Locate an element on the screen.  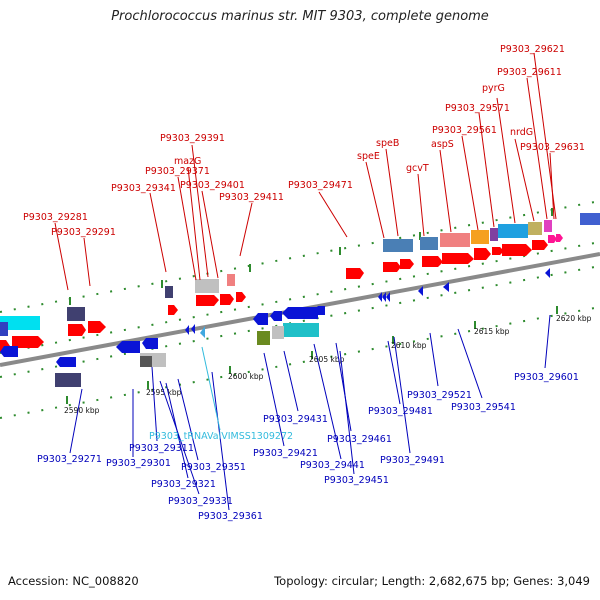
forward-genes-pink is located at coordinates (555, 238).